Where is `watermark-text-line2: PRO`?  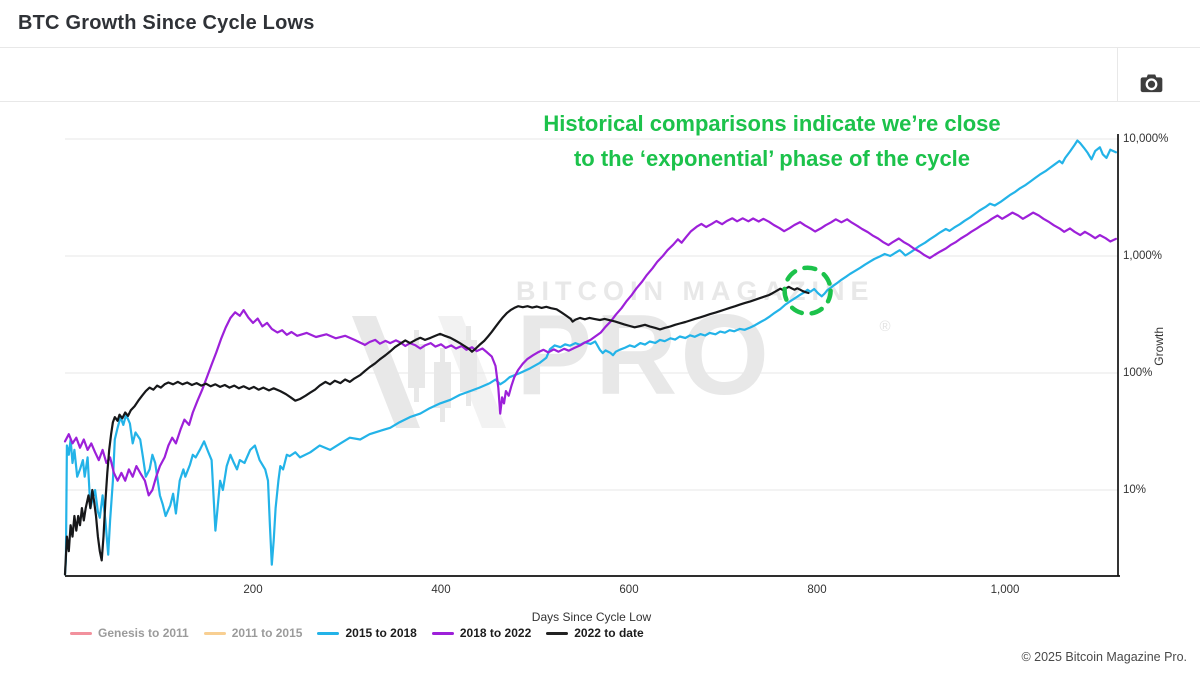
watermark-text-line2: PRO is located at coordinates (644, 355).